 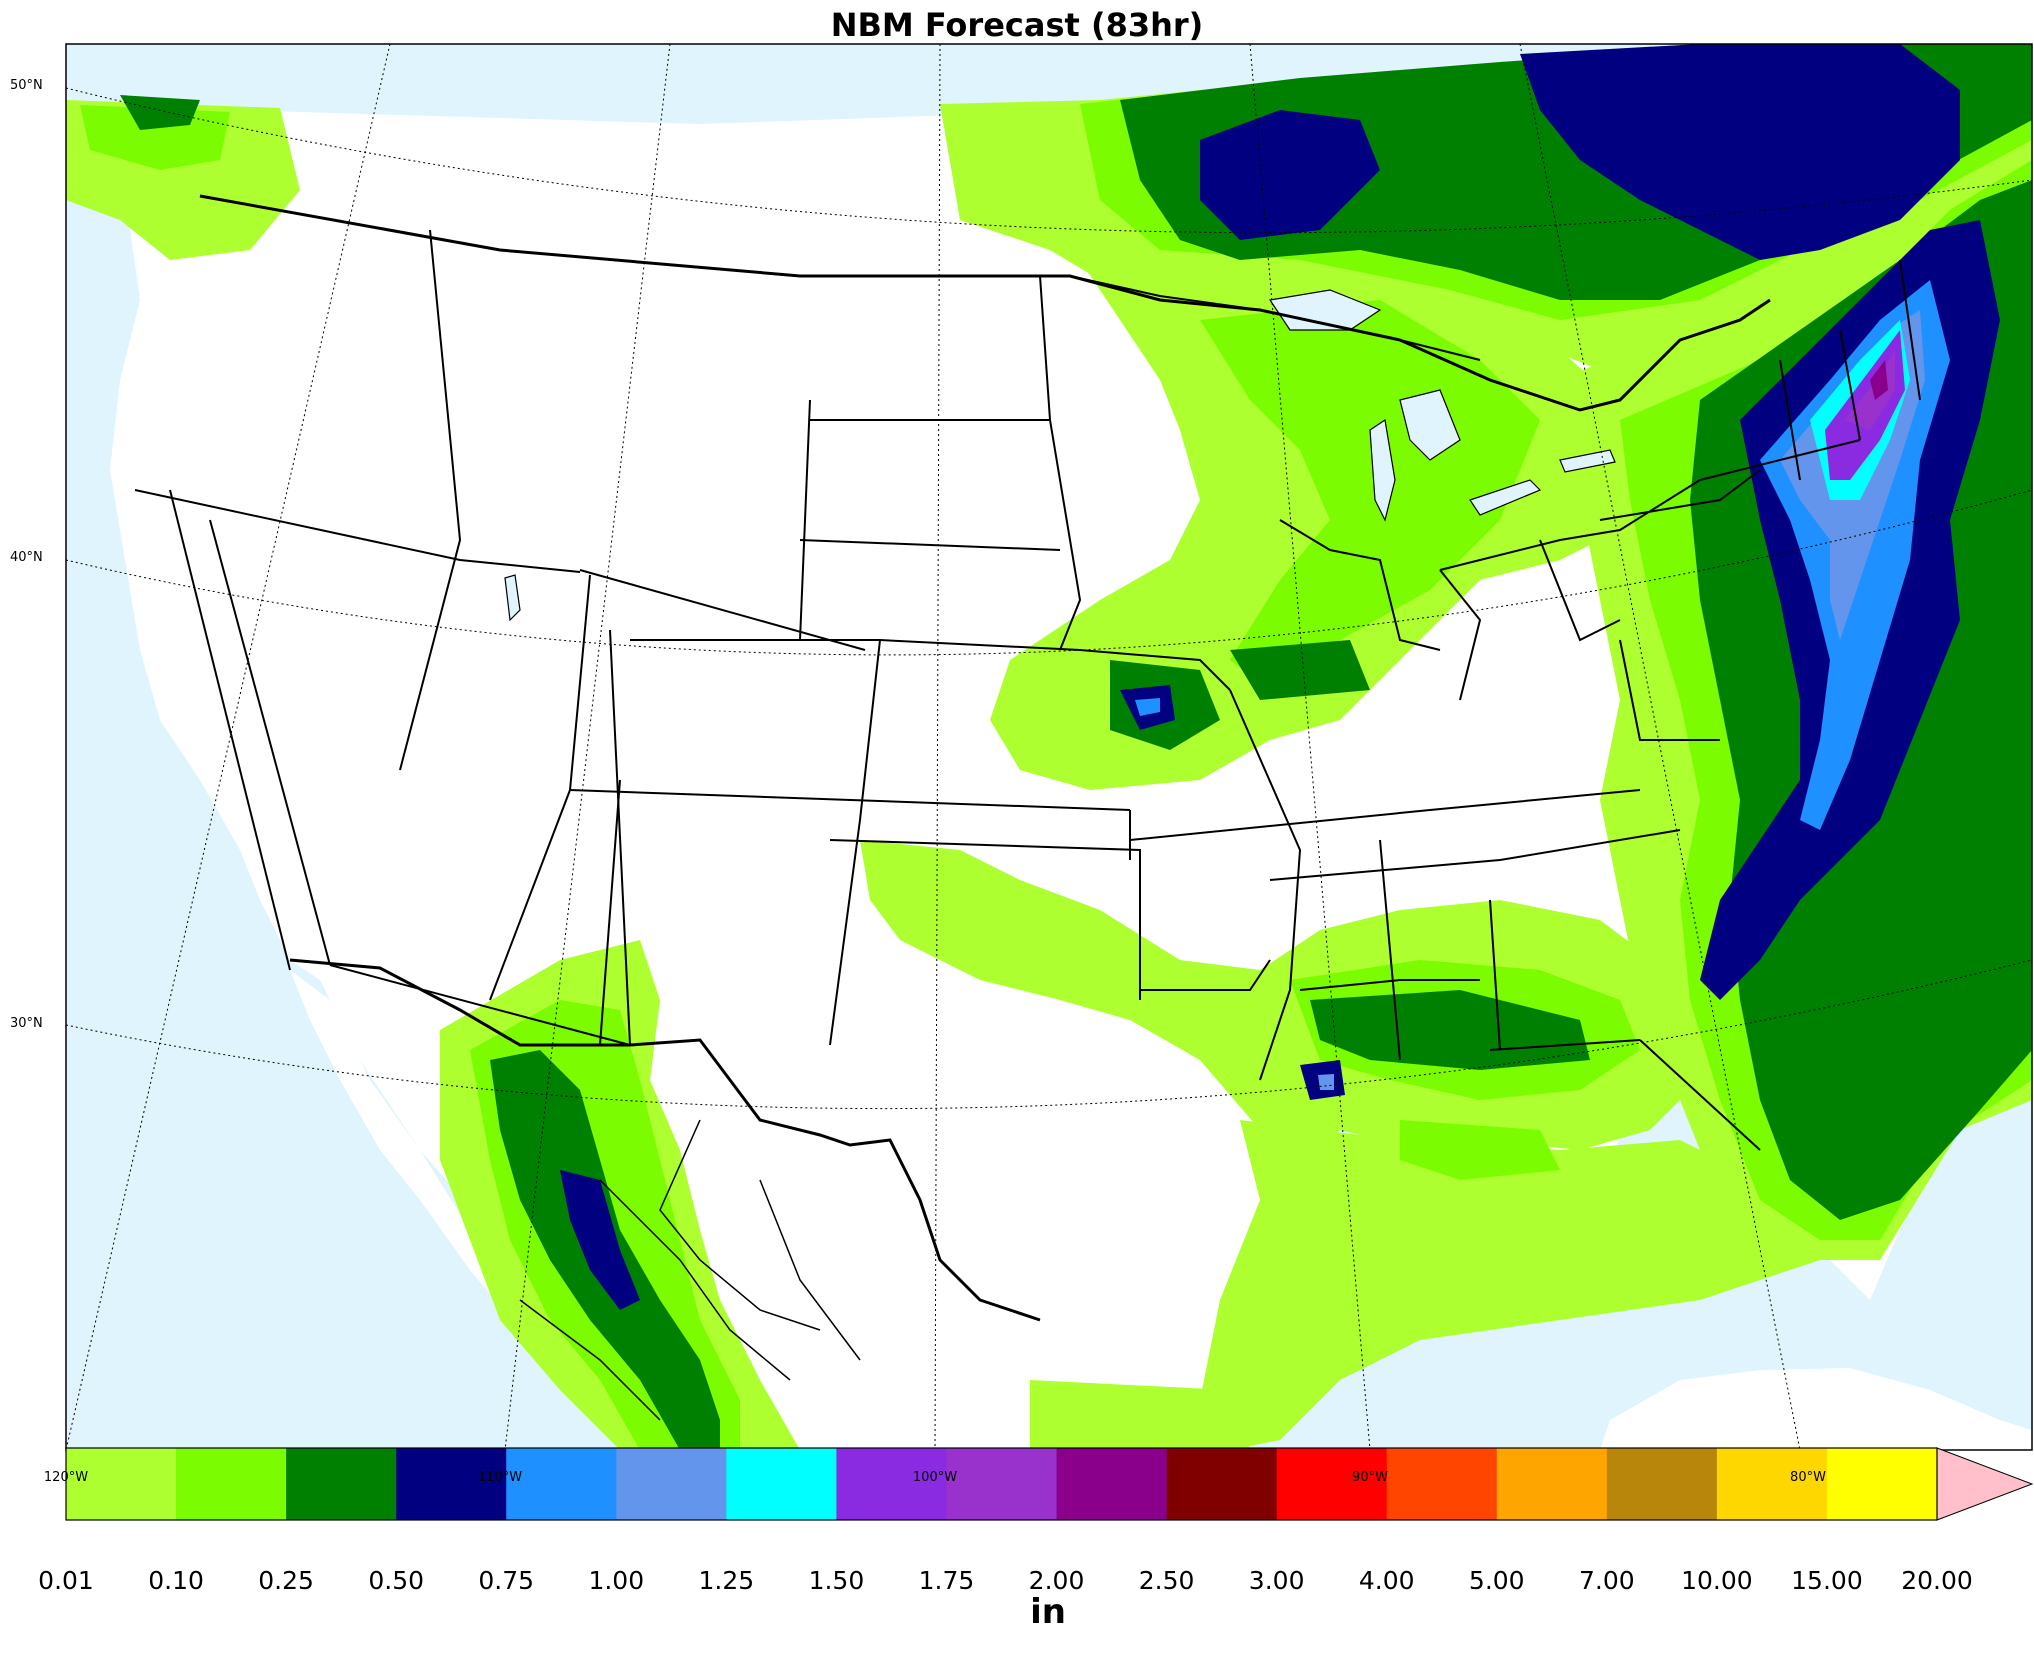 I want to click on colorbar-tick-label: 2.00, so click(x=1056, y=1580).